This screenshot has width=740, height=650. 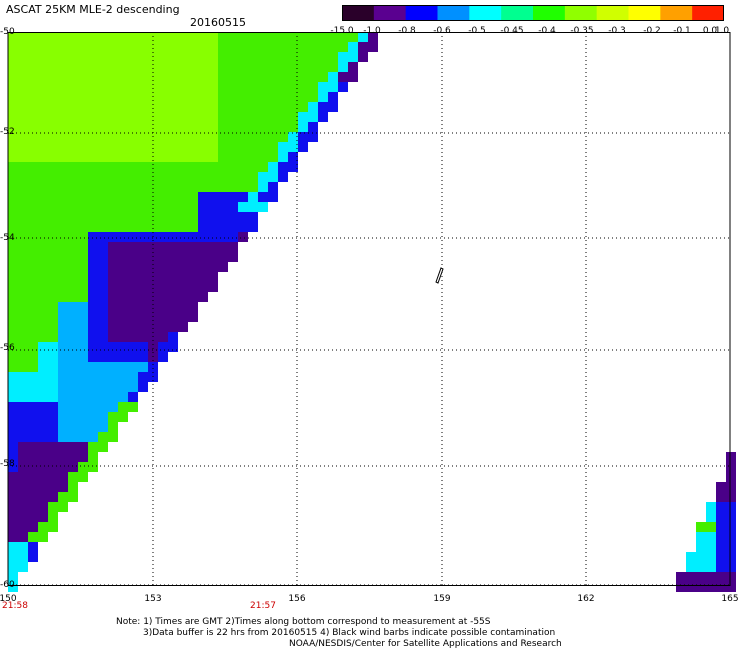 What do you see at coordinates (533, 13) in the screenshot?
I see `color-scale-bar` at bounding box center [533, 13].